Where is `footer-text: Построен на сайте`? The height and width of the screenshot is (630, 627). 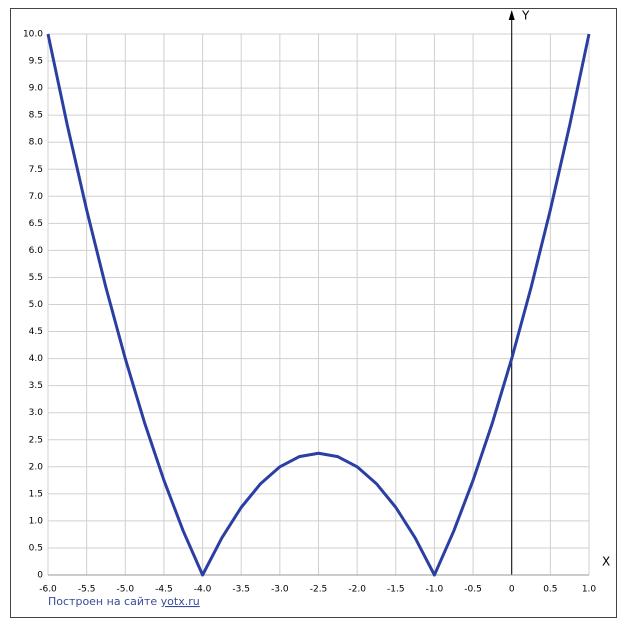 footer-text: Построен на сайте is located at coordinates (102, 601).